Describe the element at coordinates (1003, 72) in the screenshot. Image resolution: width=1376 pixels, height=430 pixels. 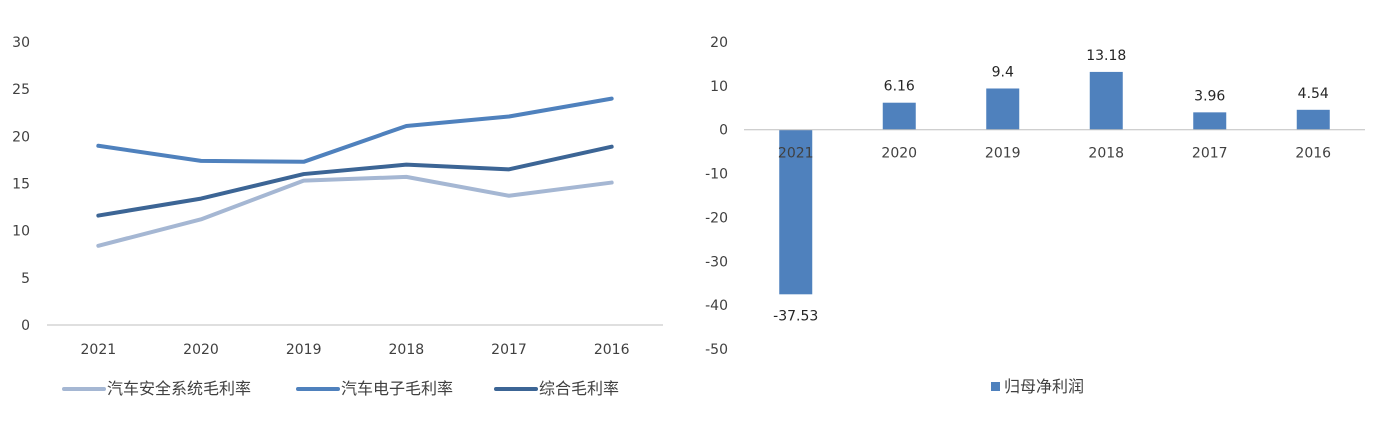
I see `data-label: 9.4` at that location.